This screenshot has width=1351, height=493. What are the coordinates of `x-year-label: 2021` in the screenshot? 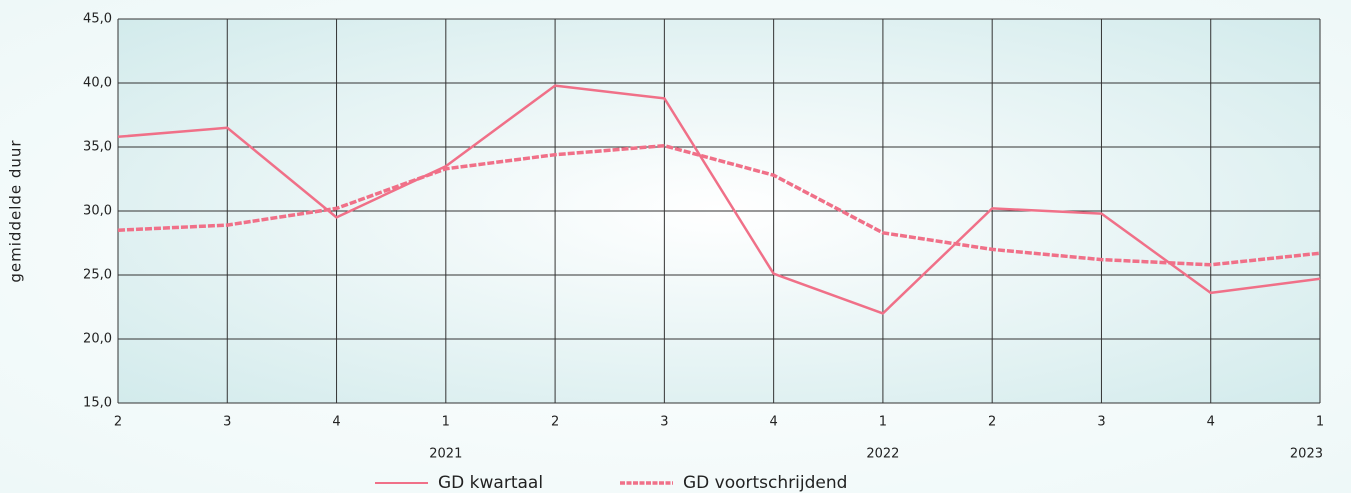 It's located at (445, 454).